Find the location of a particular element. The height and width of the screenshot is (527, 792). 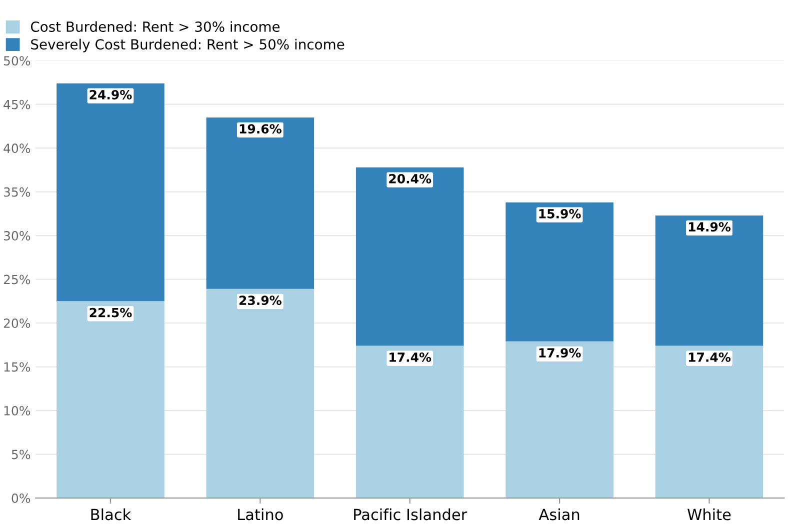

y-tick-label: 10% is located at coordinates (17, 411).